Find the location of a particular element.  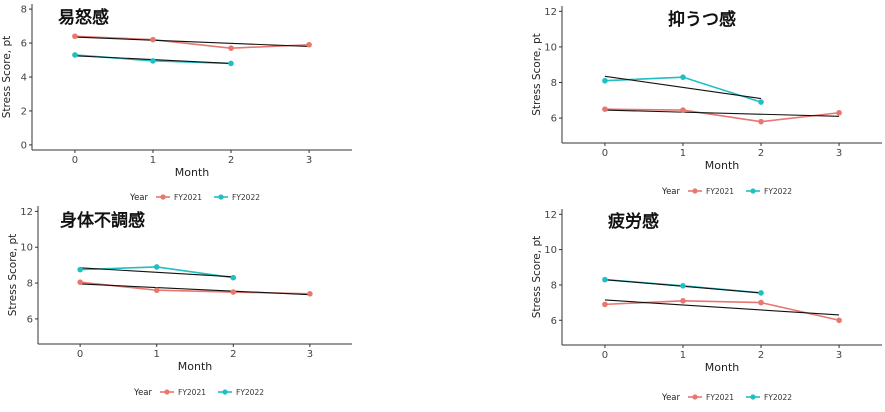

chart-title: 易怒感 is located at coordinates (83, 17).